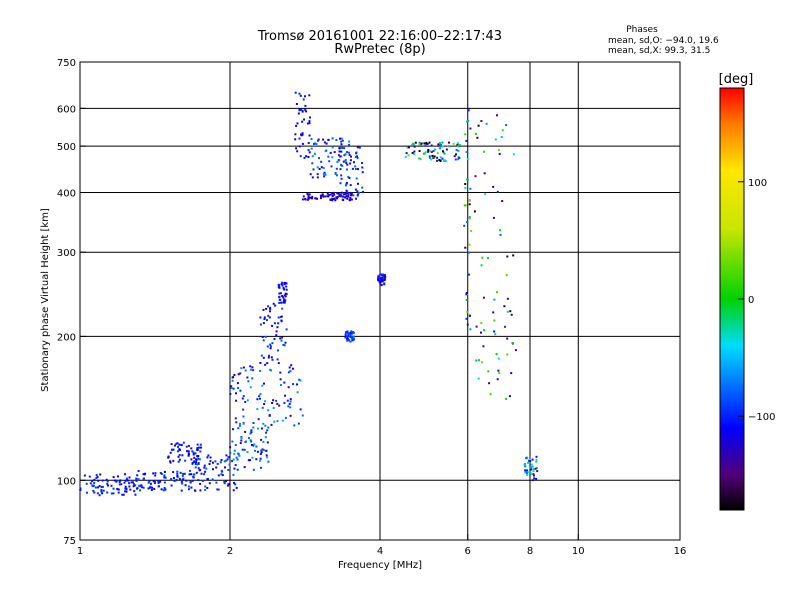  What do you see at coordinates (380, 565) in the screenshot?
I see `x-axis-label: Frequency [MHz]` at bounding box center [380, 565].